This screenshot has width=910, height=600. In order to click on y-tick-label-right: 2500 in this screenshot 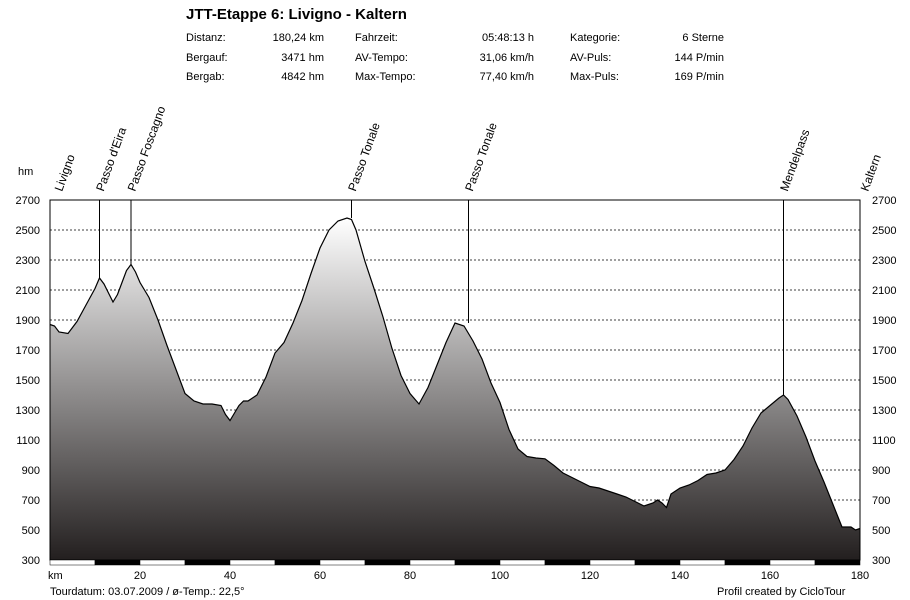, I will do `click(884, 231)`.